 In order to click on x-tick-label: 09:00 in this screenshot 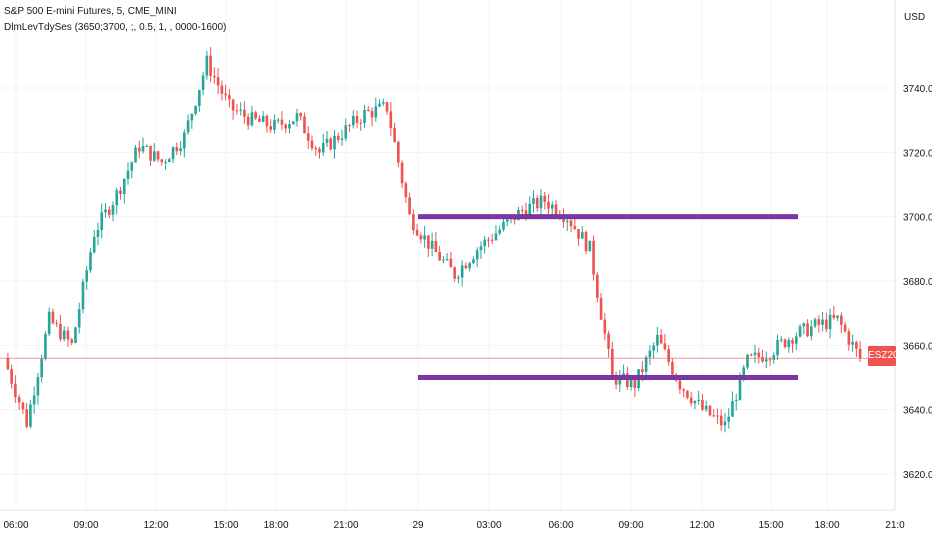, I will do `click(85, 525)`.